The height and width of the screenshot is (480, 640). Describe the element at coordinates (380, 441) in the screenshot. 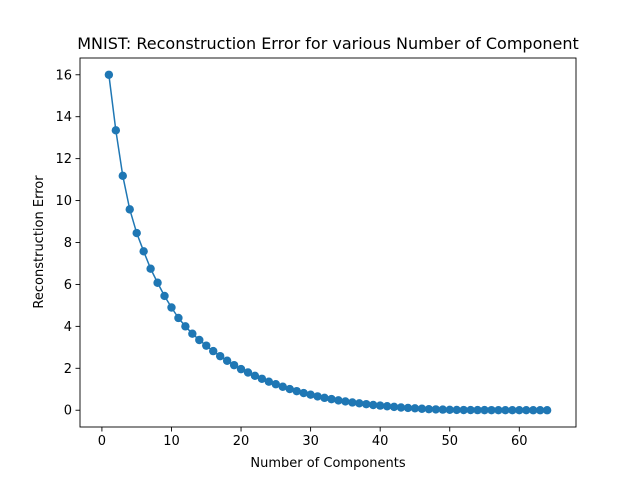

I see `x-tick-label: 40` at that location.